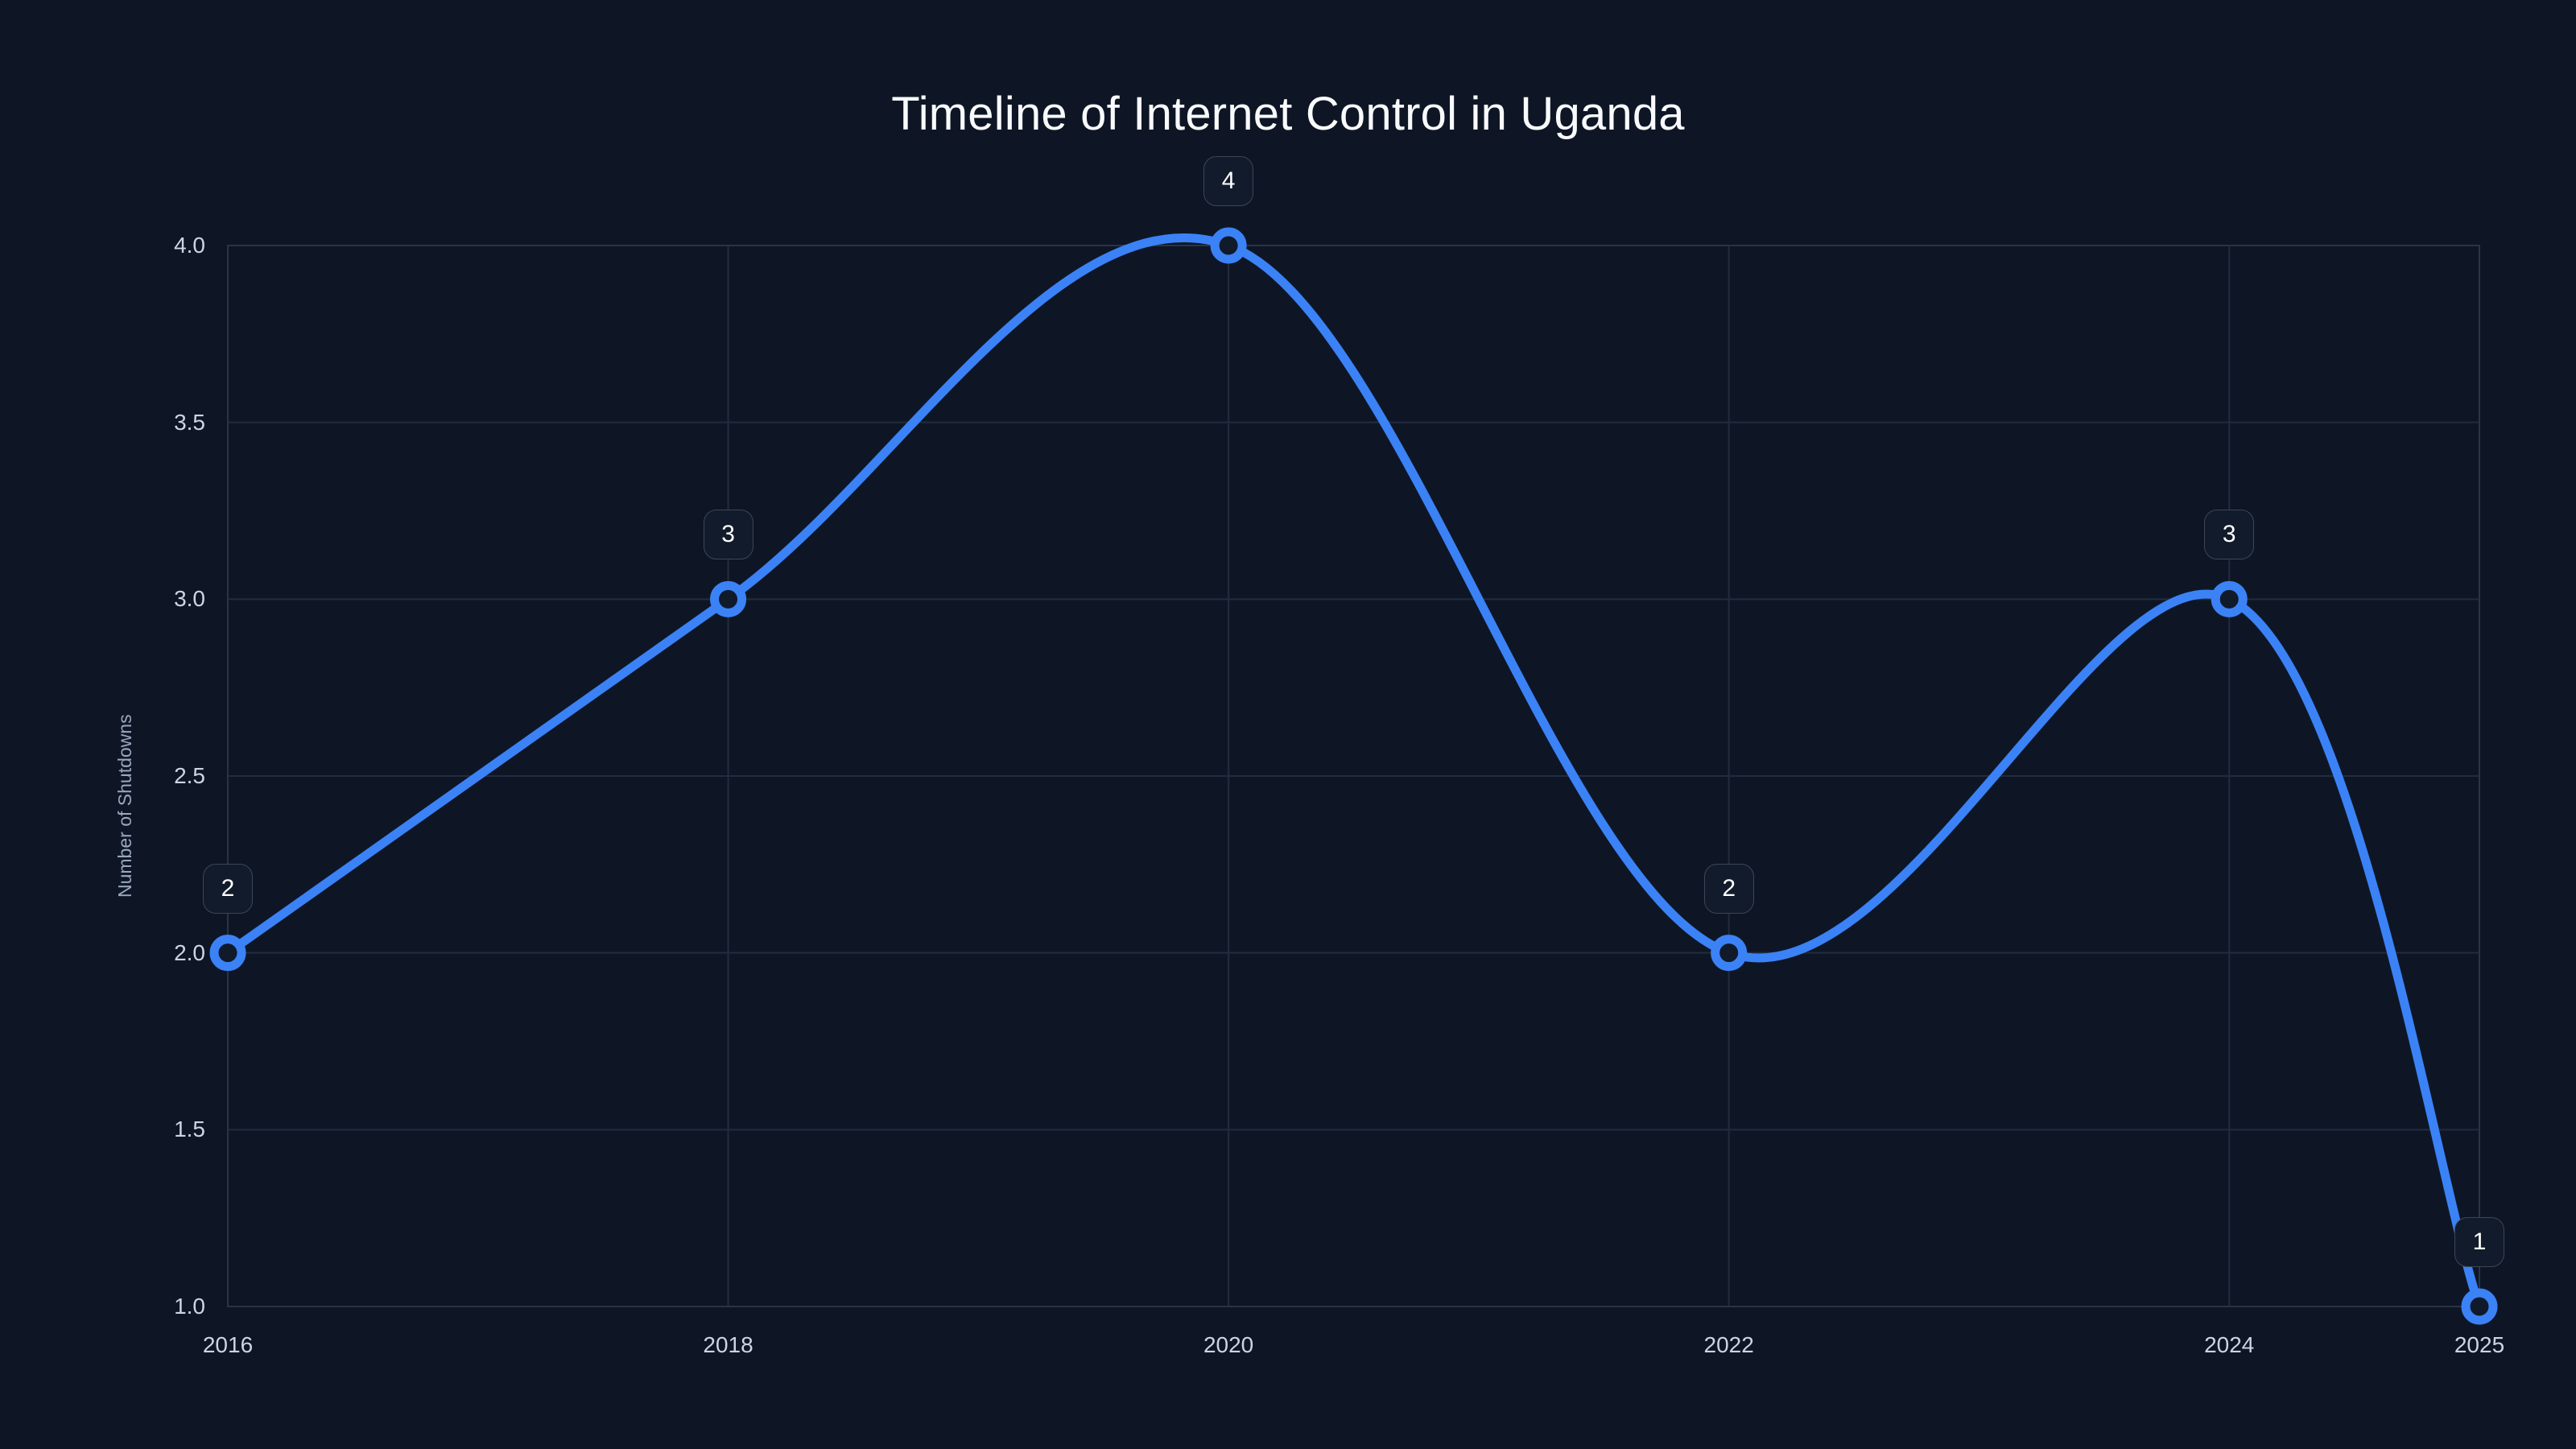  I want to click on data-point-value-badge: 4, so click(1228, 181).